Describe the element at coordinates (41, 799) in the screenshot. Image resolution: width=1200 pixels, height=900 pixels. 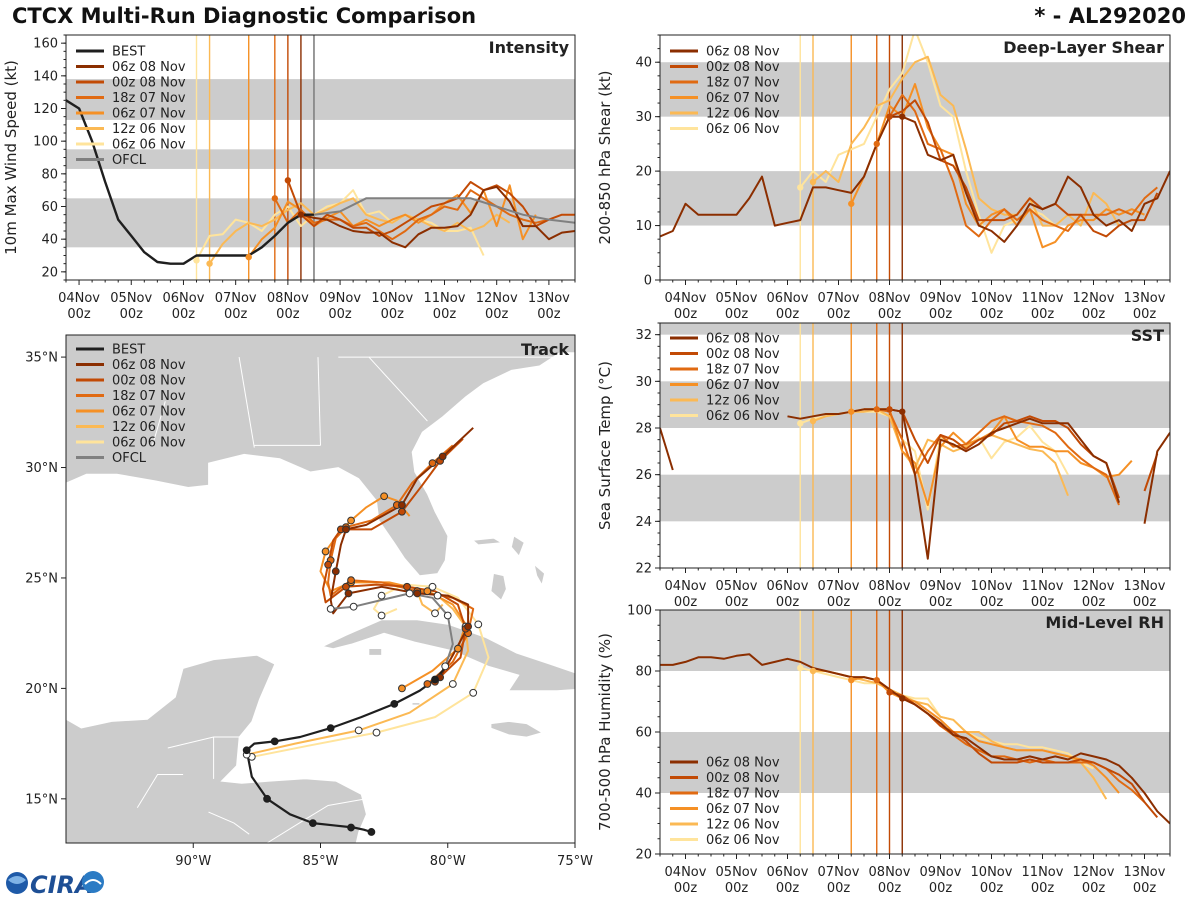
I see `y-tick-label: 15°N` at that location.